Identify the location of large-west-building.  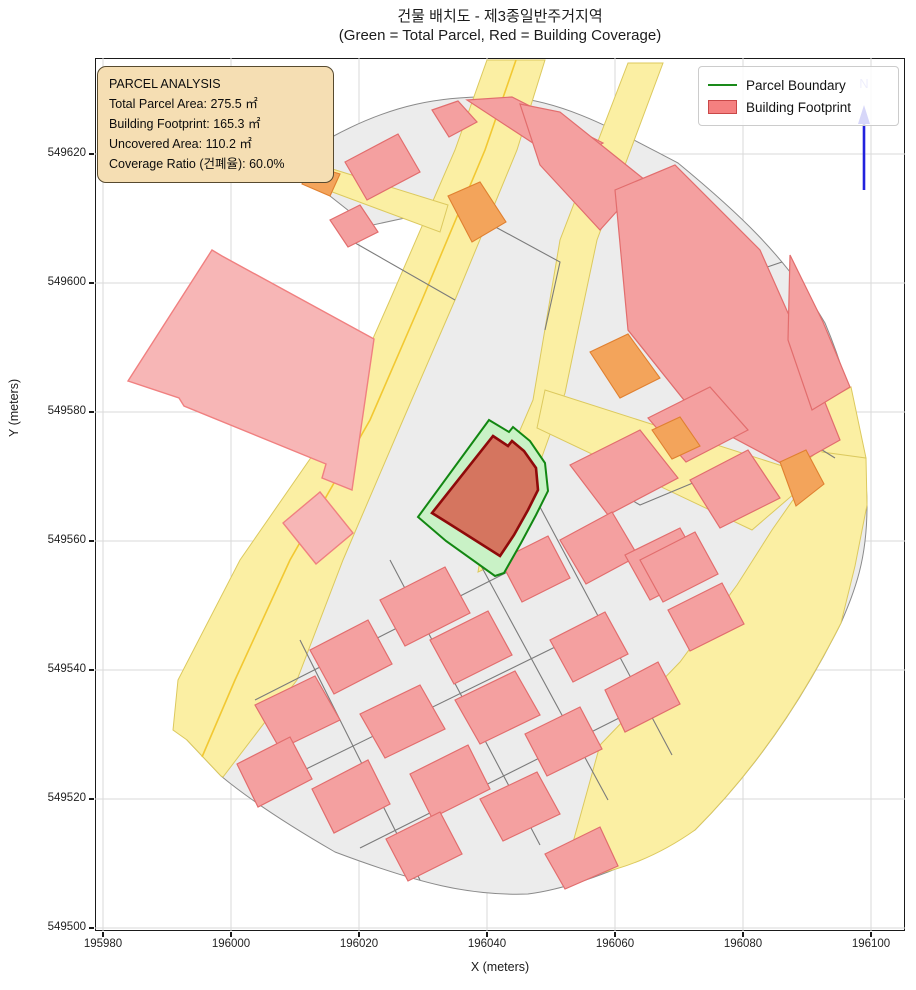
(250, 370).